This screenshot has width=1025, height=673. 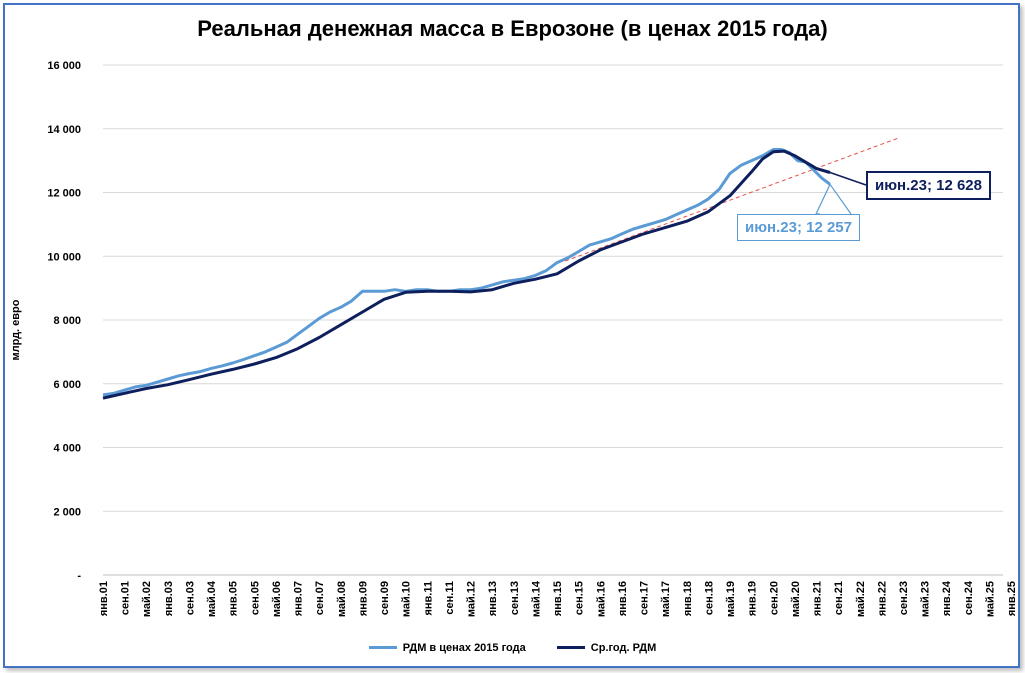 What do you see at coordinates (255, 598) in the screenshot?
I see `x-tick-label: сен.05` at bounding box center [255, 598].